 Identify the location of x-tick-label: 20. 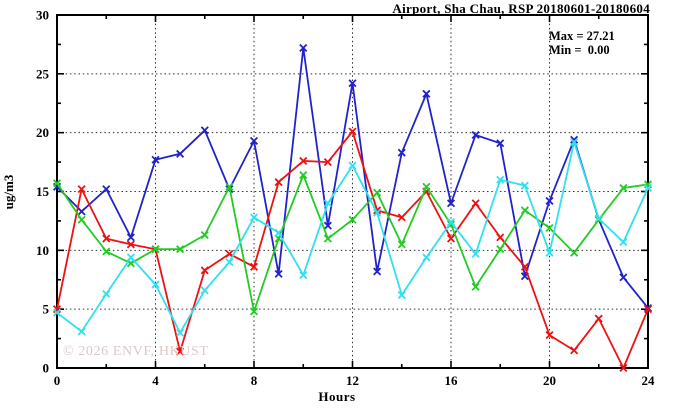
(549, 380).